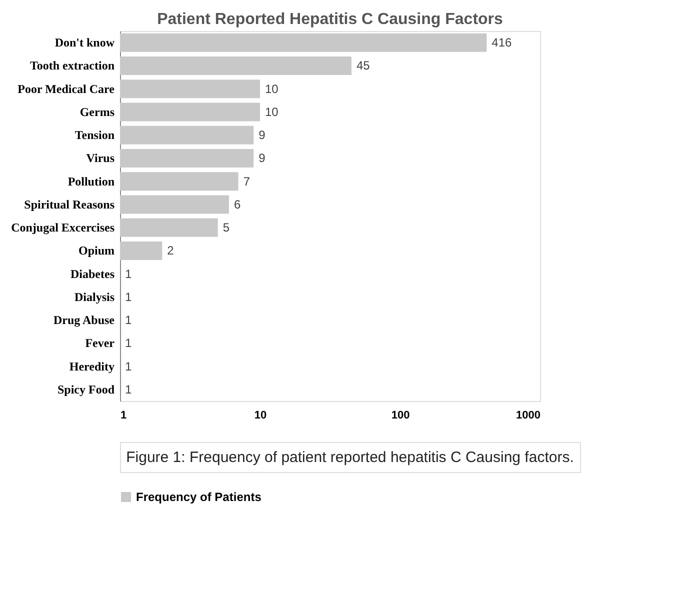 The width and height of the screenshot is (685, 599). I want to click on x-tick-label: 1, so click(123, 416).